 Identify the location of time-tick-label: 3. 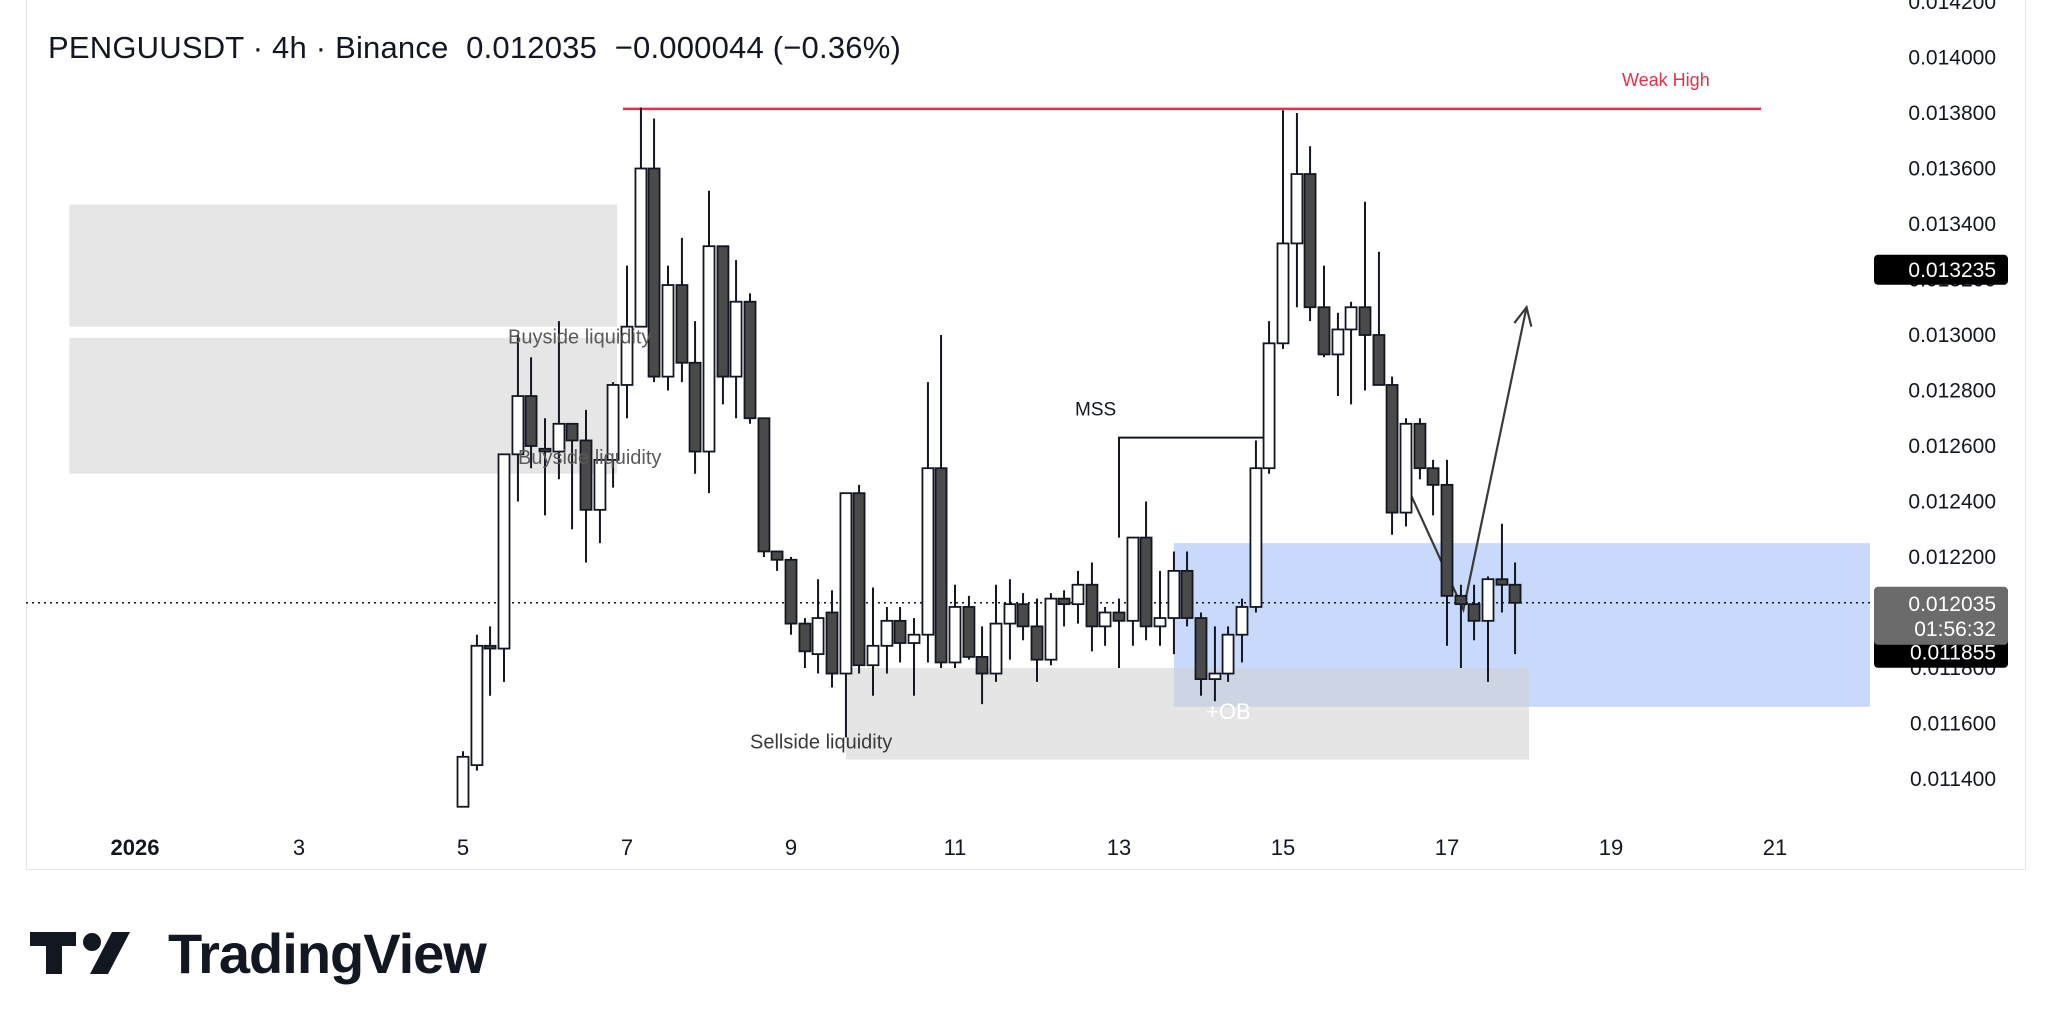
(299, 847).